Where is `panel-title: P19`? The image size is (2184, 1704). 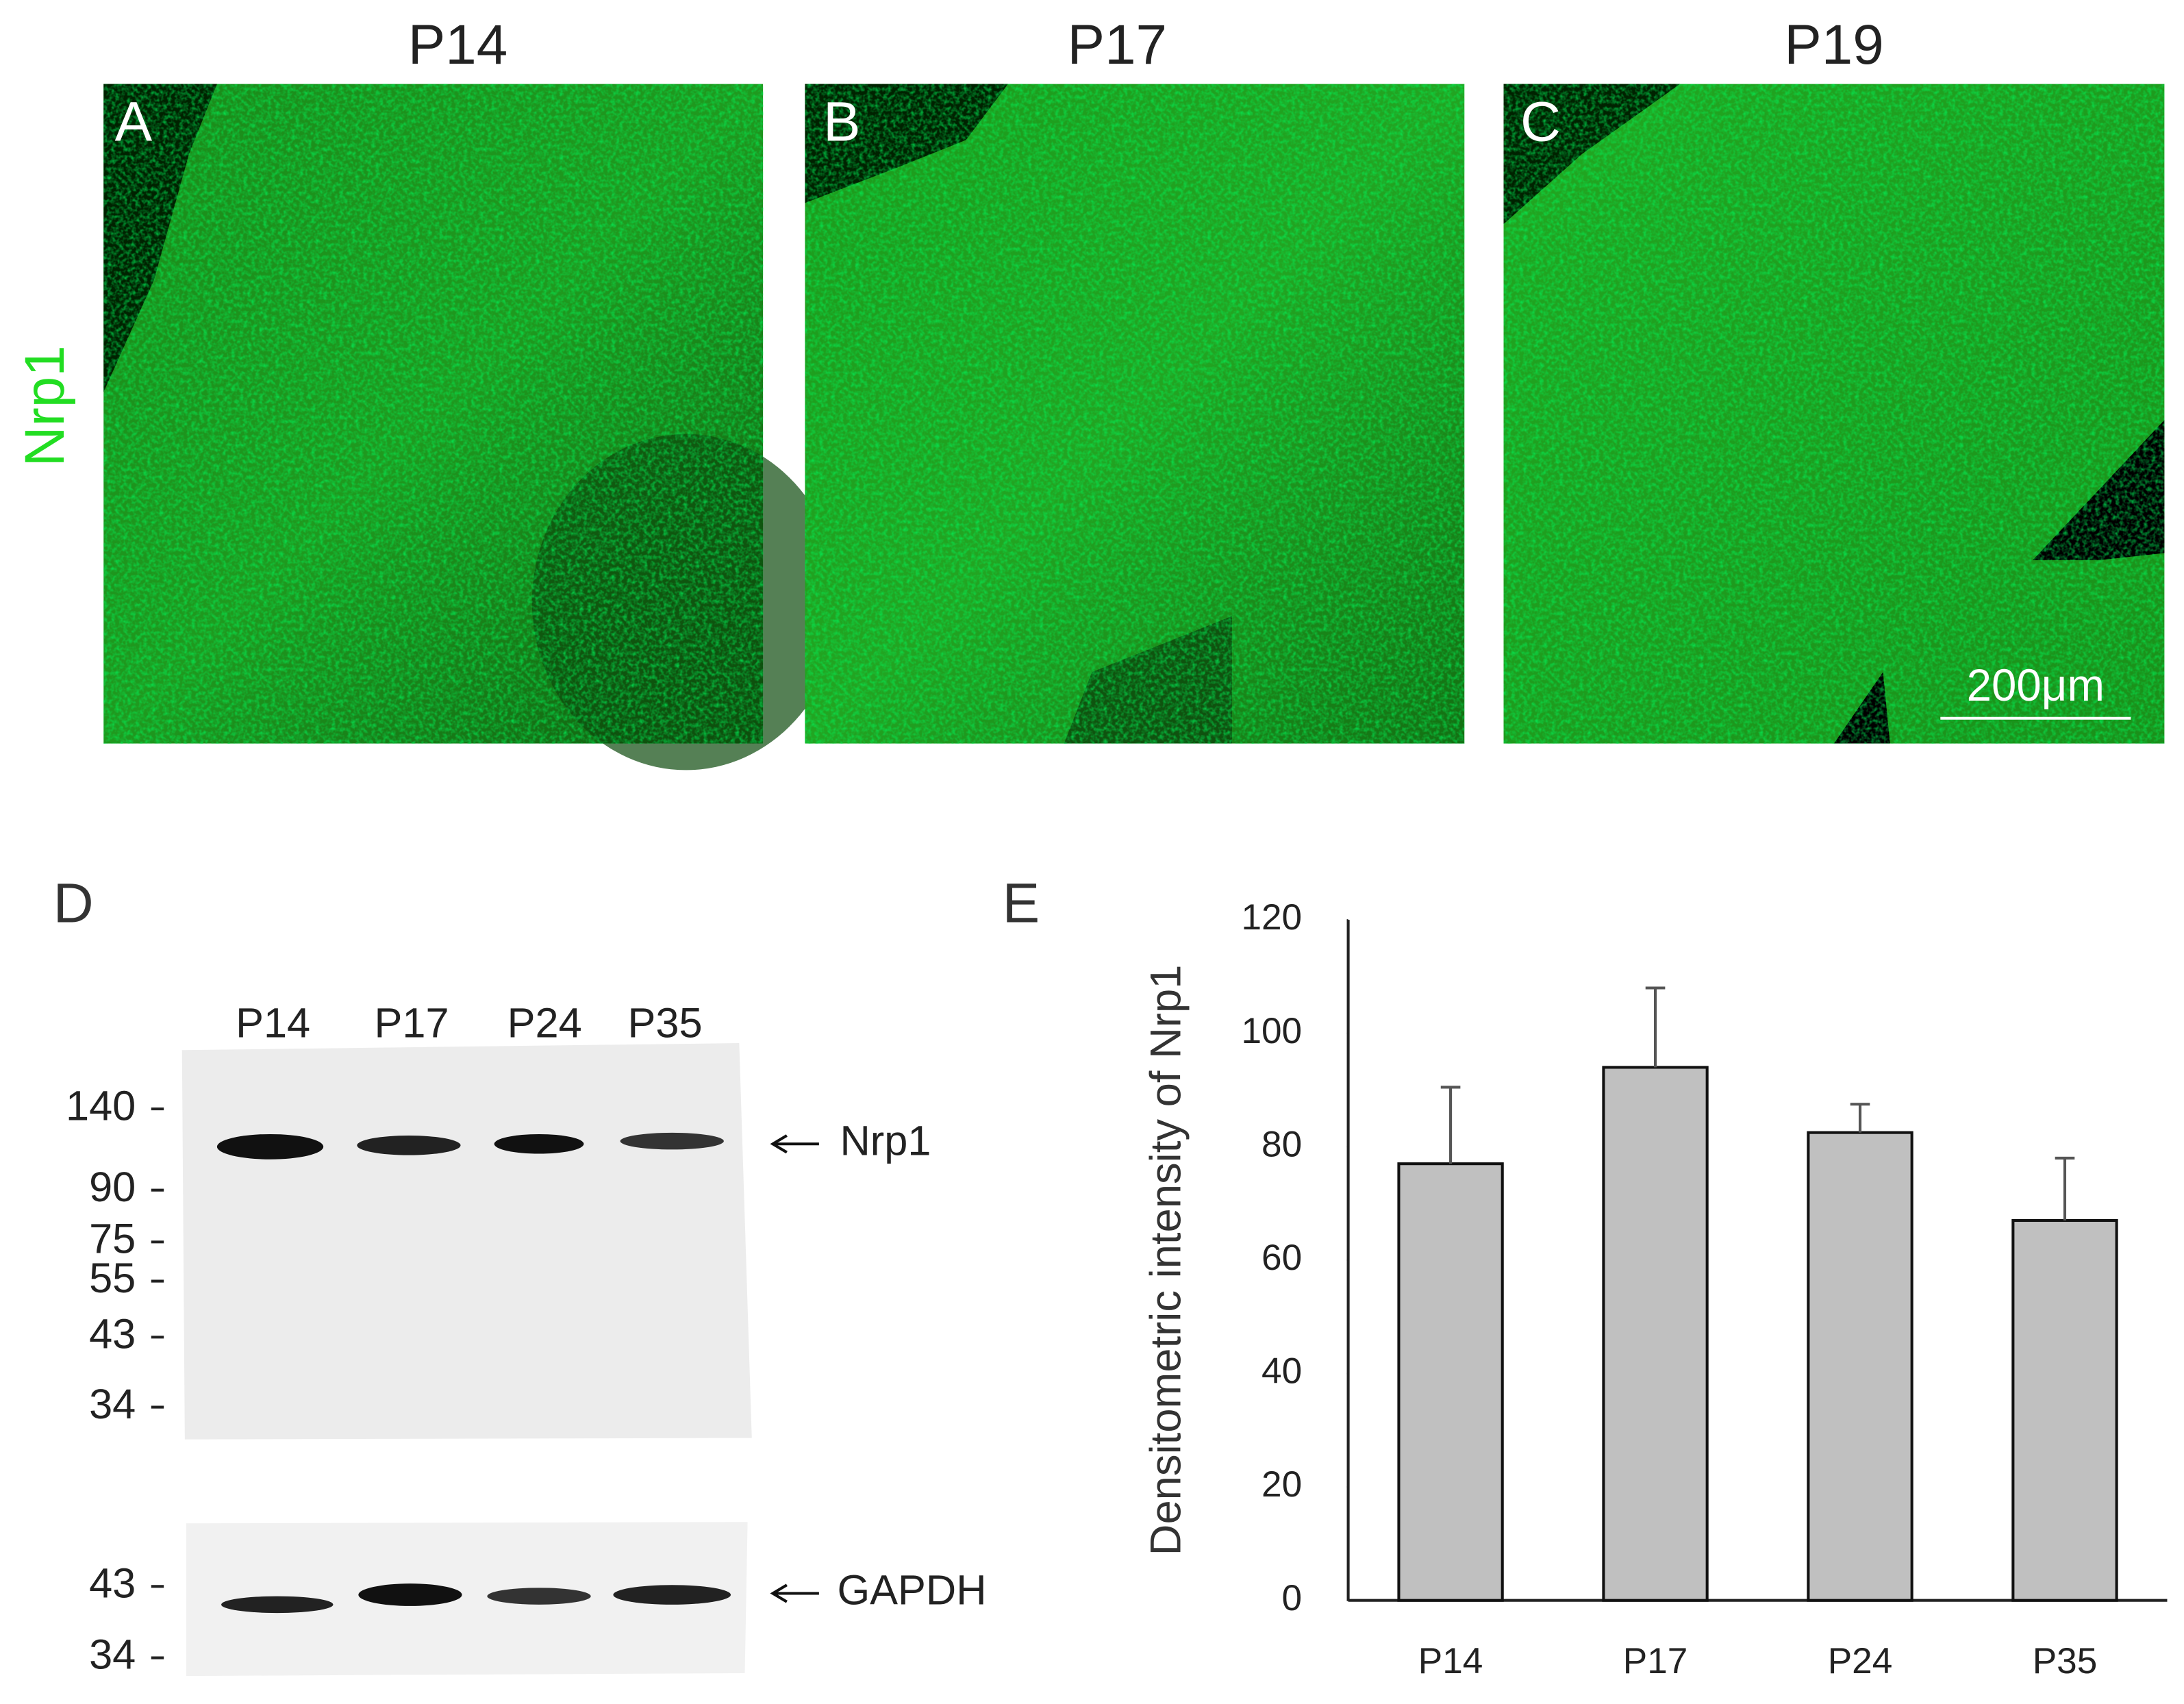 panel-title: P19 is located at coordinates (1833, 45).